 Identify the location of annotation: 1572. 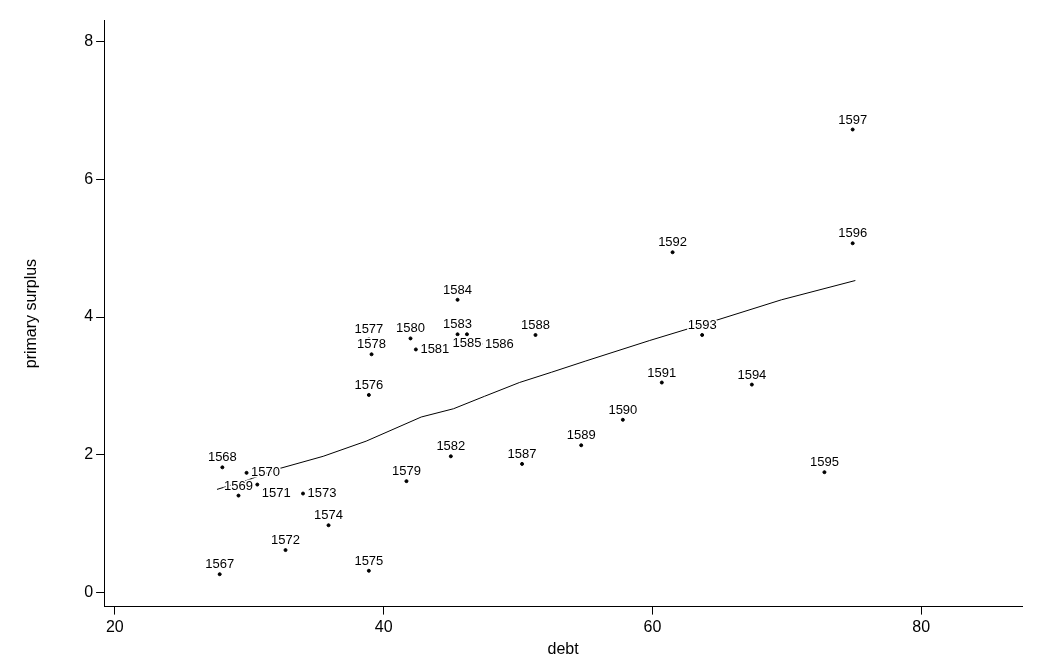
(285, 540).